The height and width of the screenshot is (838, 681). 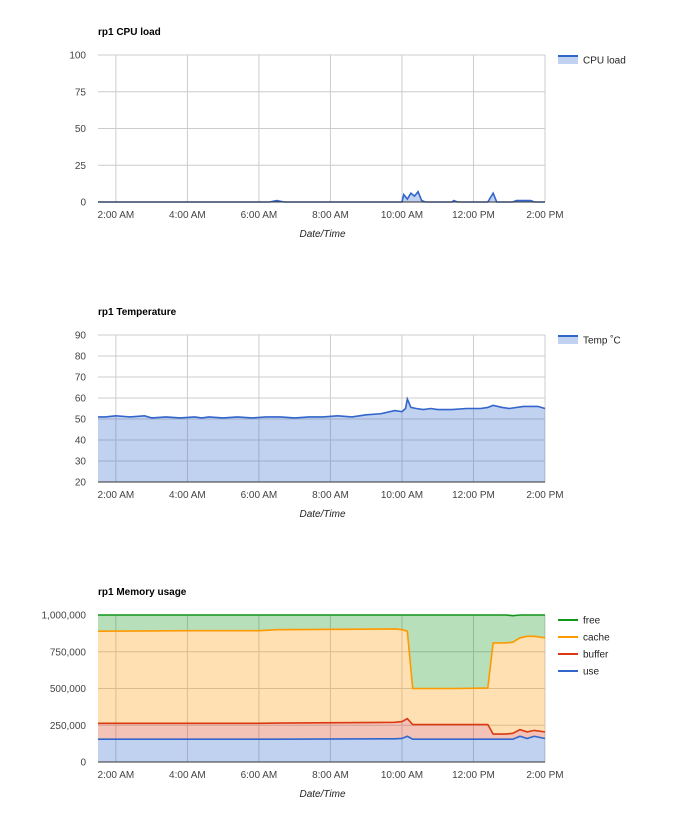 What do you see at coordinates (591, 672) in the screenshot?
I see `legend-label: use` at bounding box center [591, 672].